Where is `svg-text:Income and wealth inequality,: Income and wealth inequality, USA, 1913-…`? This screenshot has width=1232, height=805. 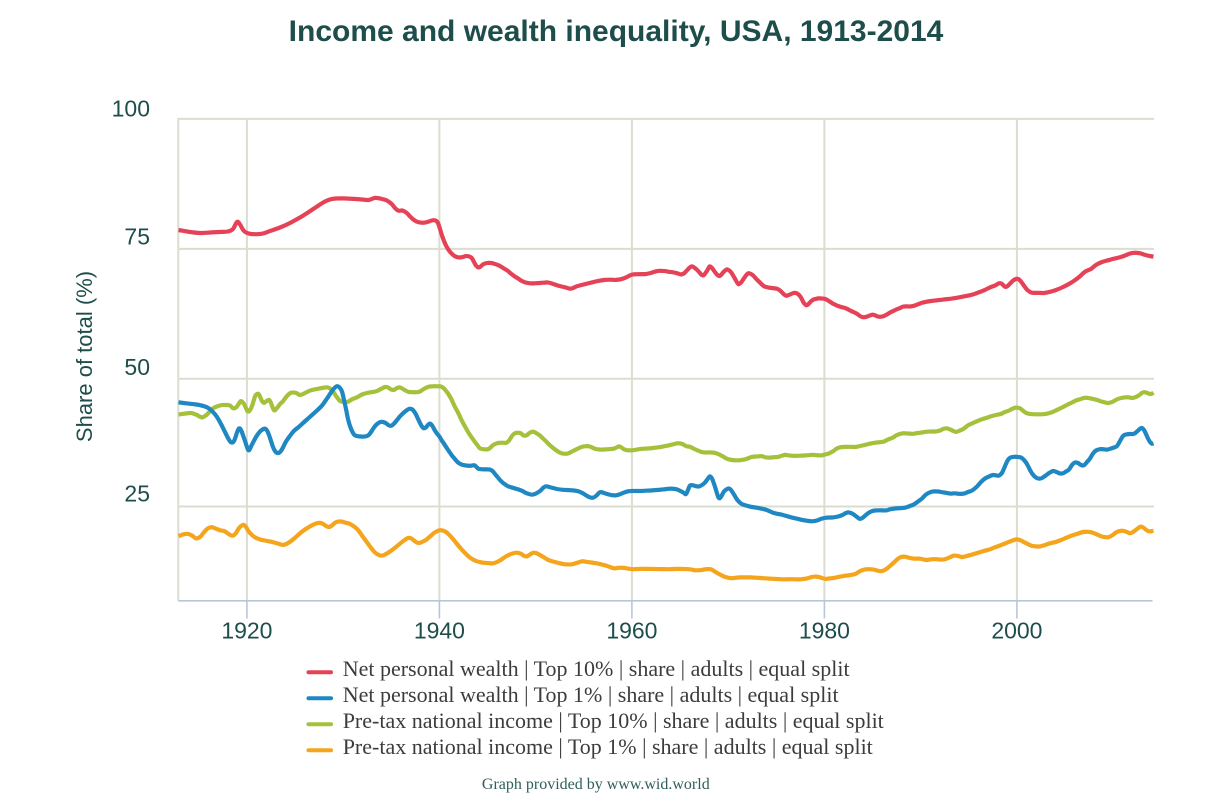 svg-text:Income and wealth inequality,: Income and wealth inequality, USA, 1913-… is located at coordinates (616, 31).